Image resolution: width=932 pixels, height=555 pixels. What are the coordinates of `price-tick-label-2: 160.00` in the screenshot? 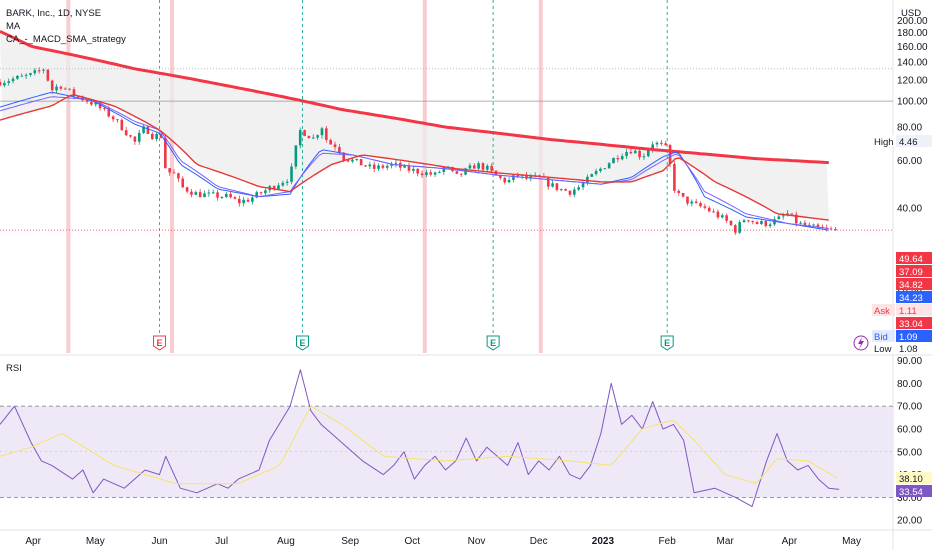 It's located at (912, 47).